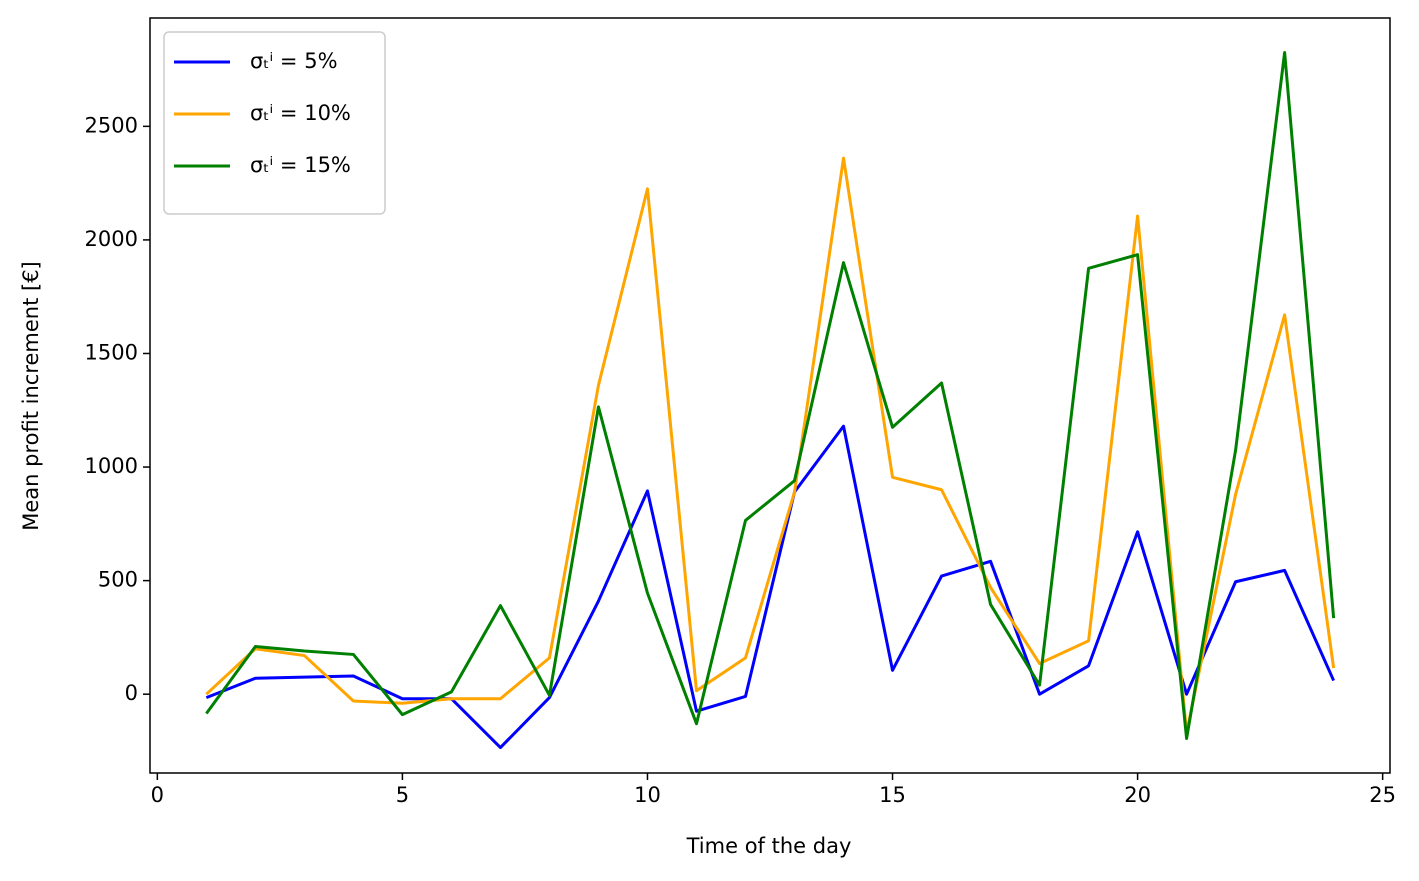  What do you see at coordinates (300, 165) in the screenshot?
I see `legend-label: σₜⁱ = 15%` at bounding box center [300, 165].